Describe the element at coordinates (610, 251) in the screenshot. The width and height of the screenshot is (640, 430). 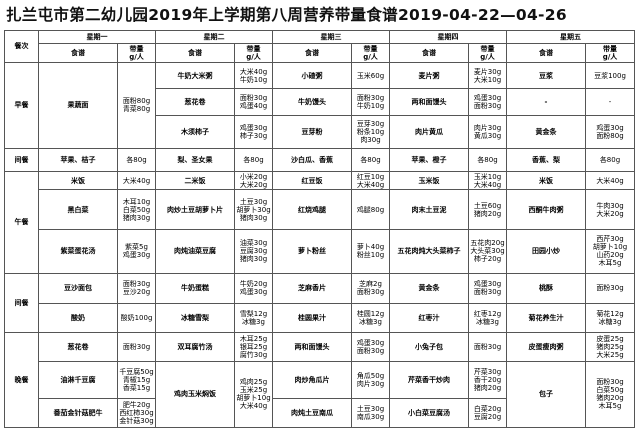
I see `amount-cell: 西芹30g 胡萝卜10g 山药20g 木耳5g` at that location.